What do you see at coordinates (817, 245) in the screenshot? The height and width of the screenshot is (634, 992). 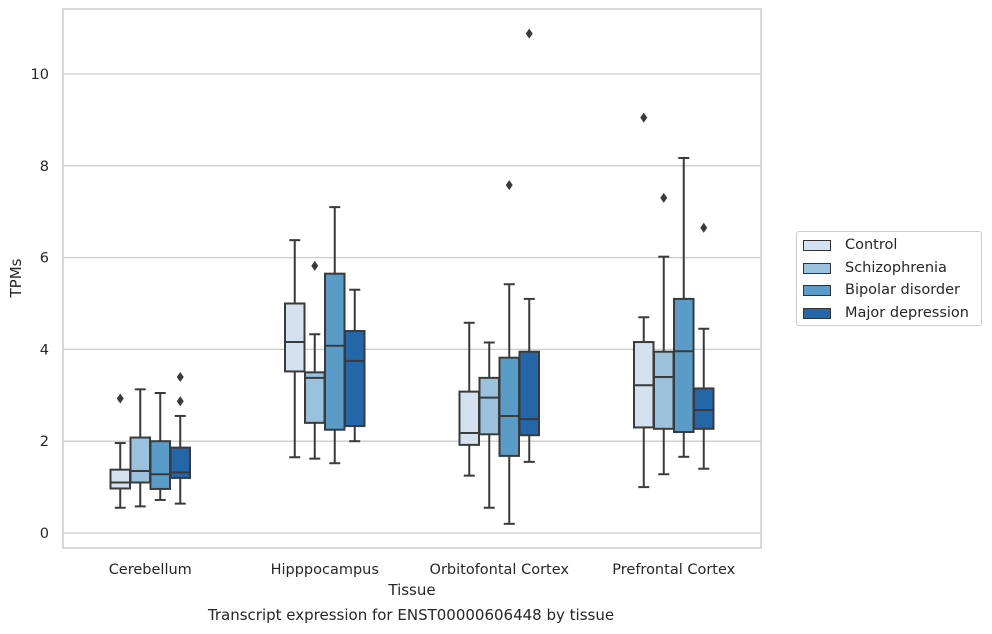 I see `legend-swatch-control` at bounding box center [817, 245].